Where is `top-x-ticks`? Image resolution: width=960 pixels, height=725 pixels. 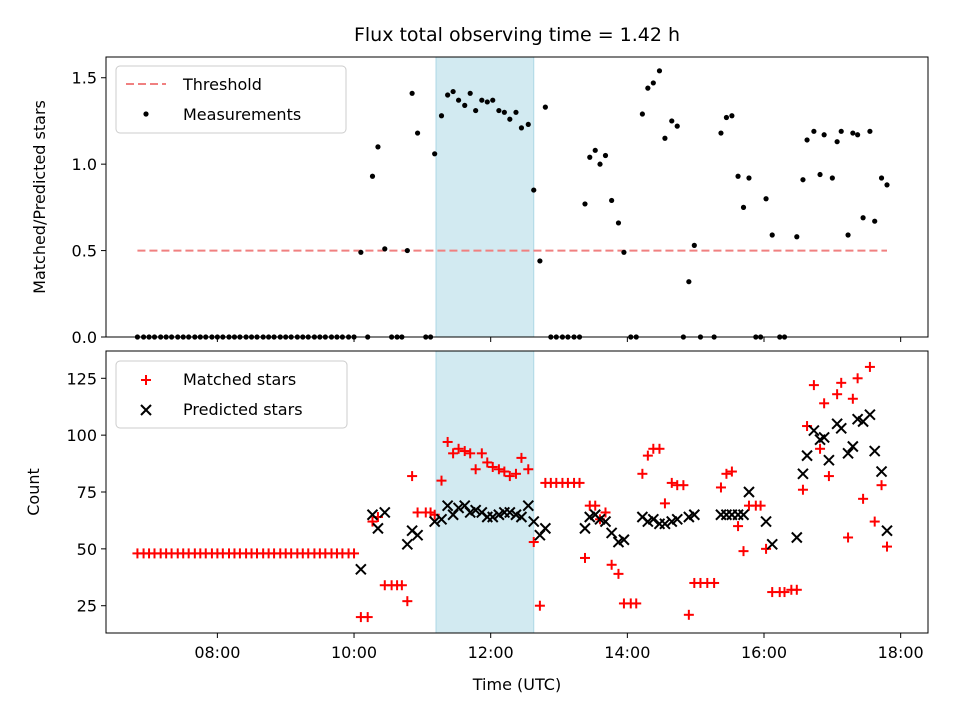 top-x-ticks is located at coordinates (559, 339).